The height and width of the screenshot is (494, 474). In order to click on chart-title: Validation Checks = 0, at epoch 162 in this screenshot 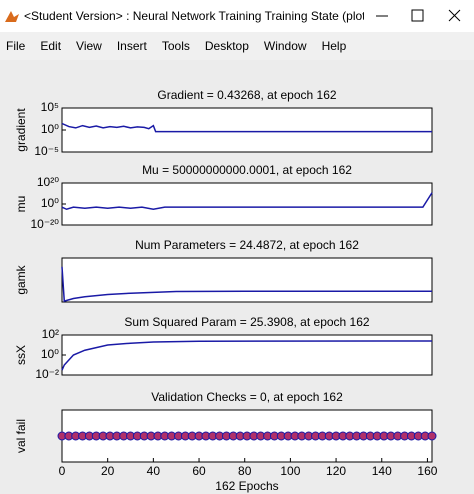, I will do `click(247, 397)`.